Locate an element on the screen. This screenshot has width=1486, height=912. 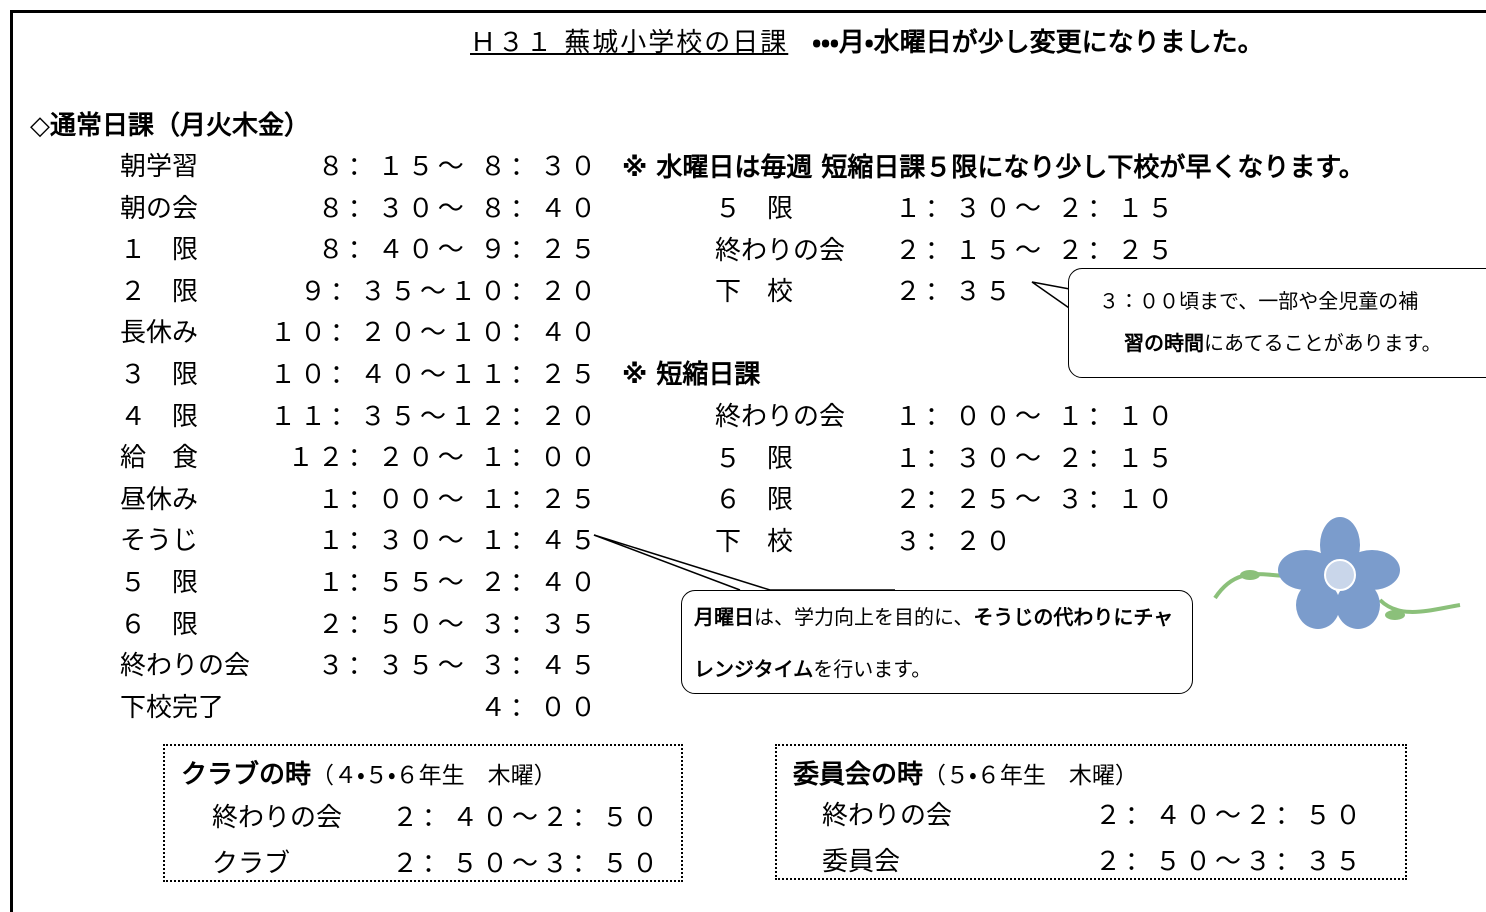
note-bold: そうじの代わりにチャレンジタイム is located at coordinates (934, 643).